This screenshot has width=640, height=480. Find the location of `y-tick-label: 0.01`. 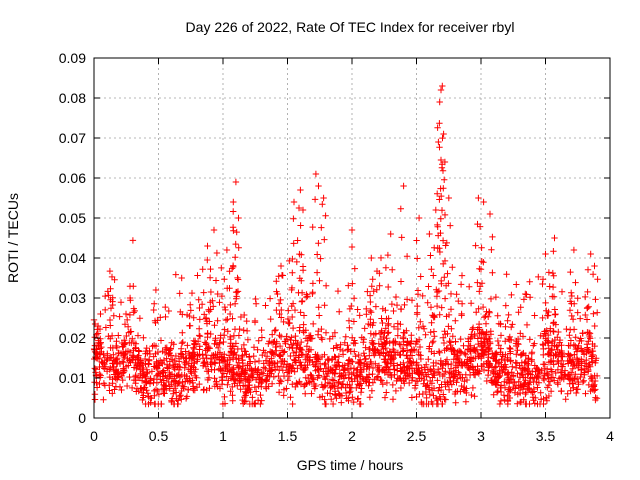

y-tick-label: 0.01 is located at coordinates (72, 378).